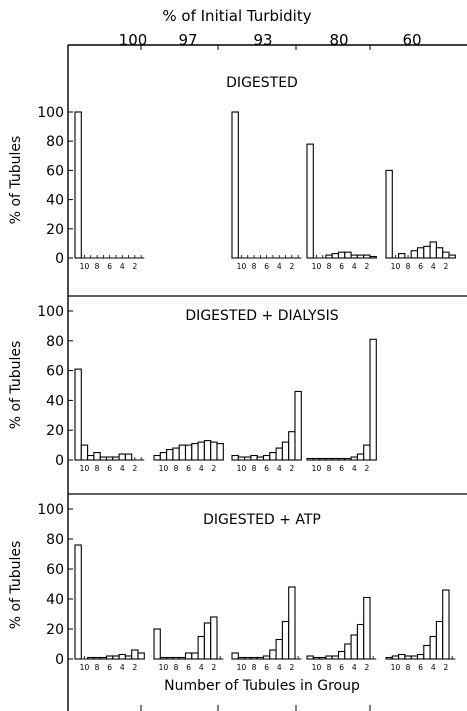 The height and width of the screenshot is (711, 467). Describe the element at coordinates (55, 431) in the screenshot. I see `y-tick-label: 20` at that location.